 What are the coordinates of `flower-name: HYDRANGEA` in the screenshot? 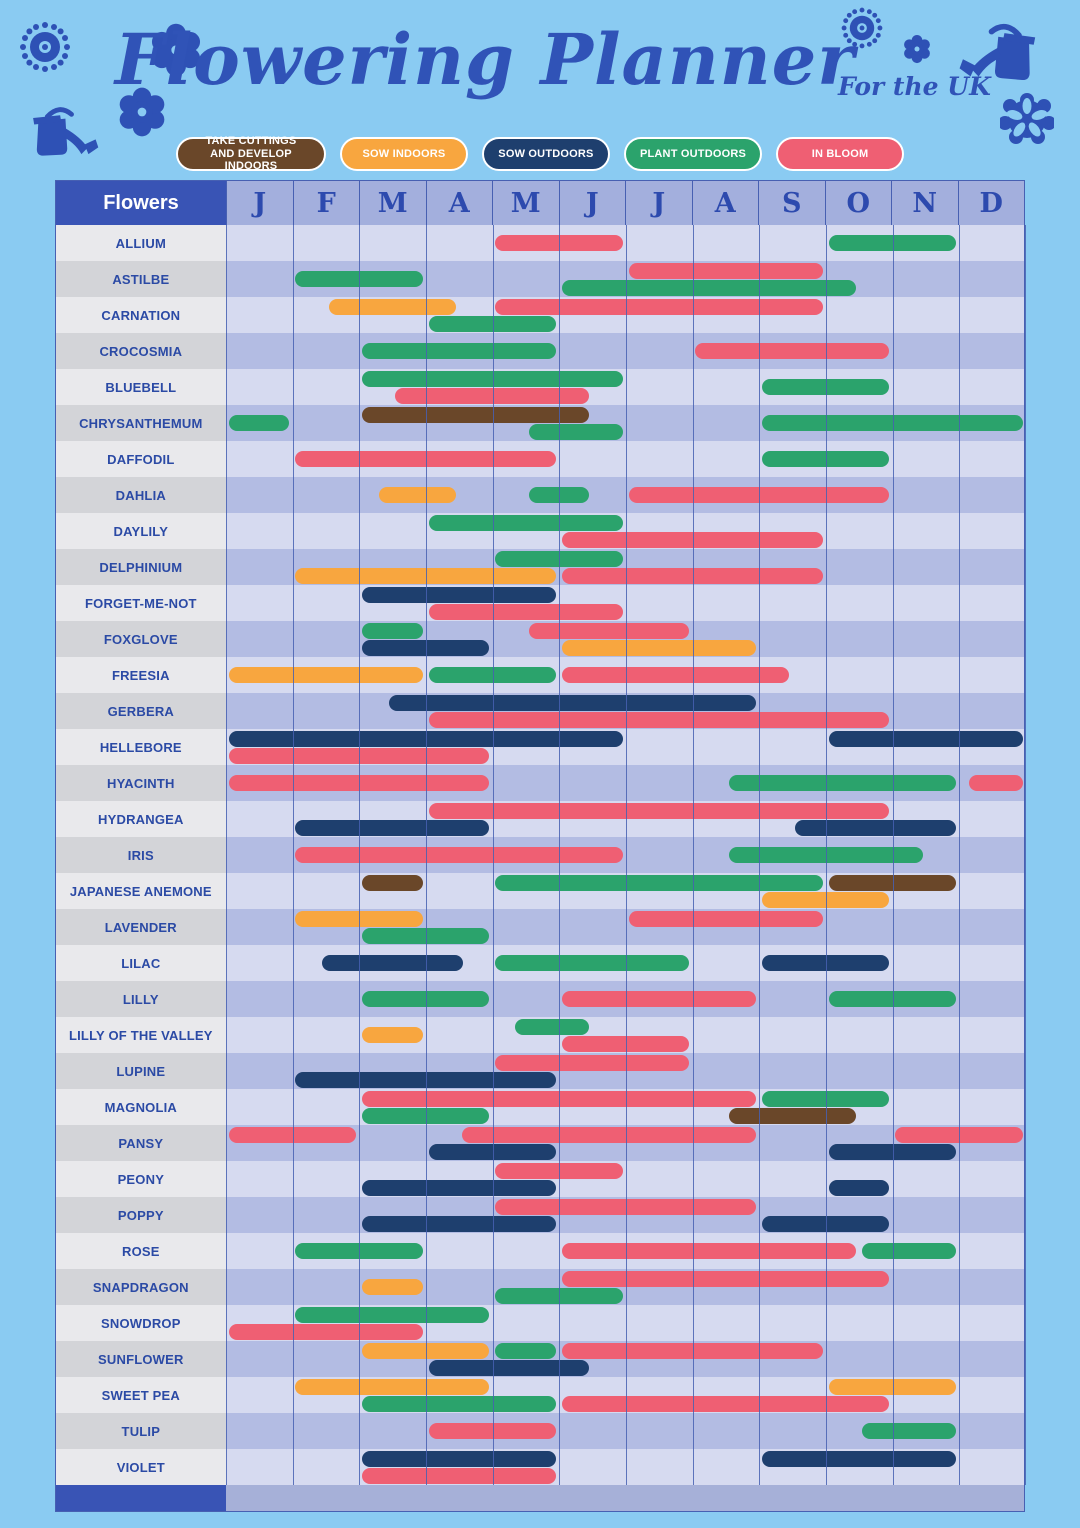 It's located at (141, 819).